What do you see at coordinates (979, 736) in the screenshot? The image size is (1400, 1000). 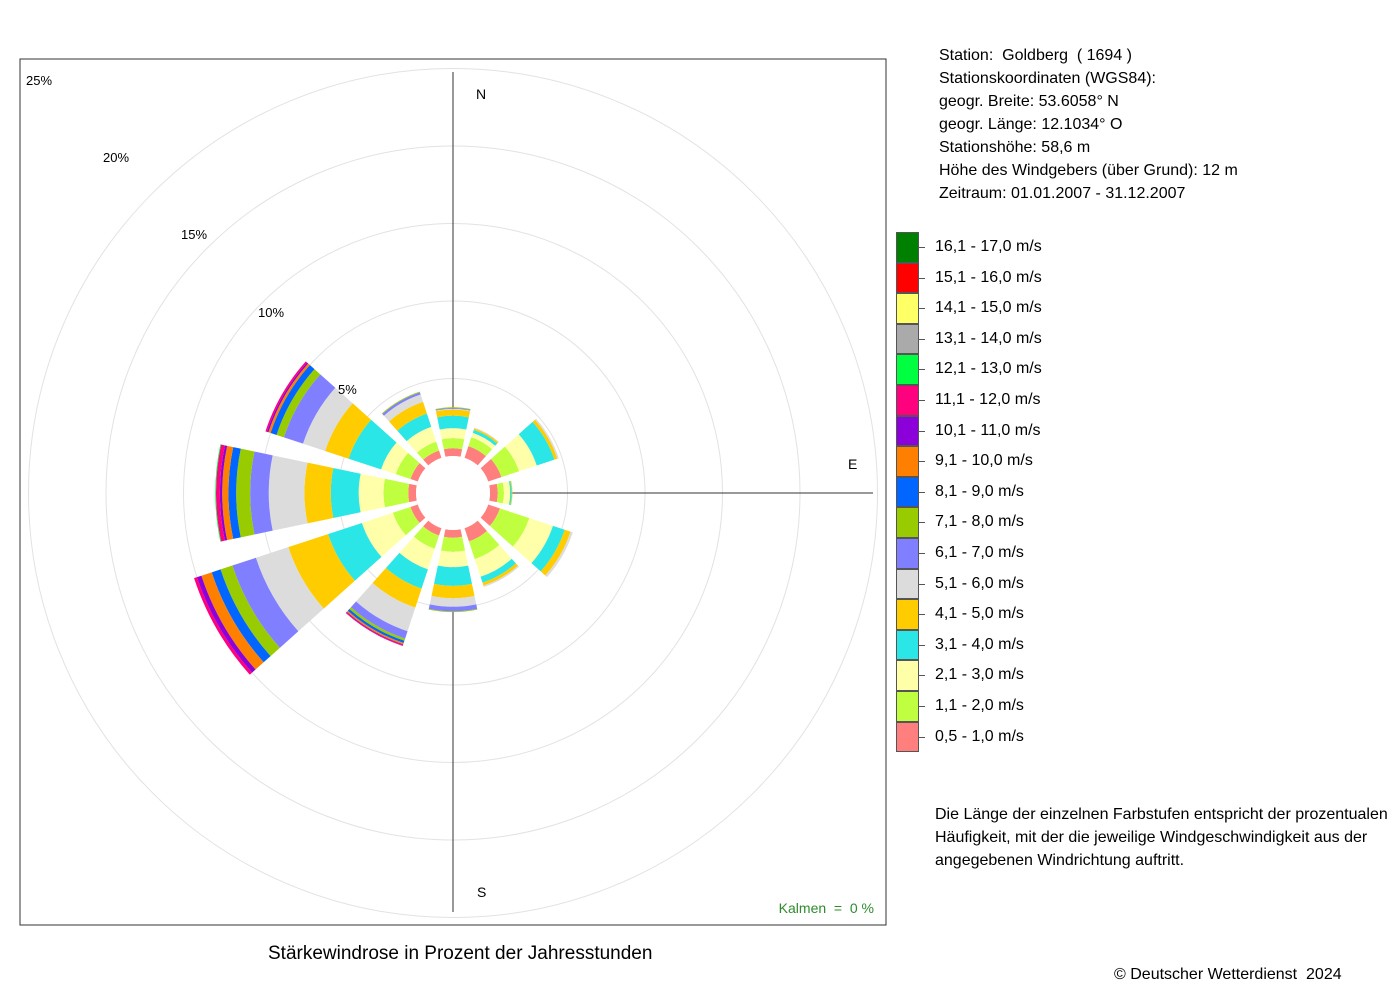 I see `legend-label: 0,5 - 1,0 m/s` at bounding box center [979, 736].